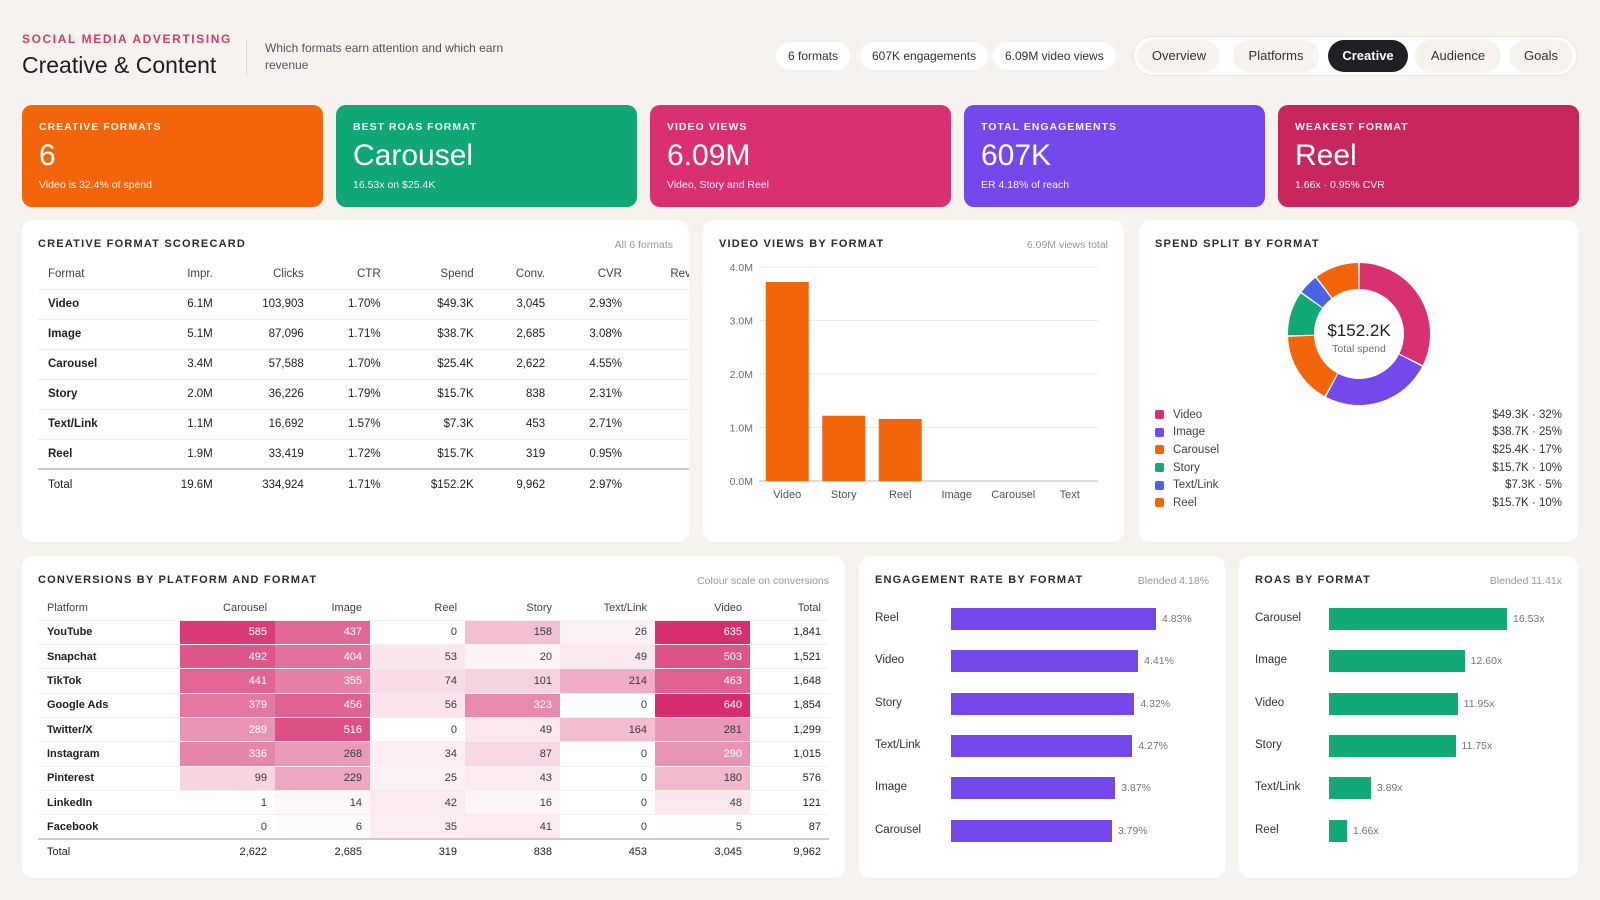  I want to click on bar-value-label: 3.79%, so click(1132, 830).